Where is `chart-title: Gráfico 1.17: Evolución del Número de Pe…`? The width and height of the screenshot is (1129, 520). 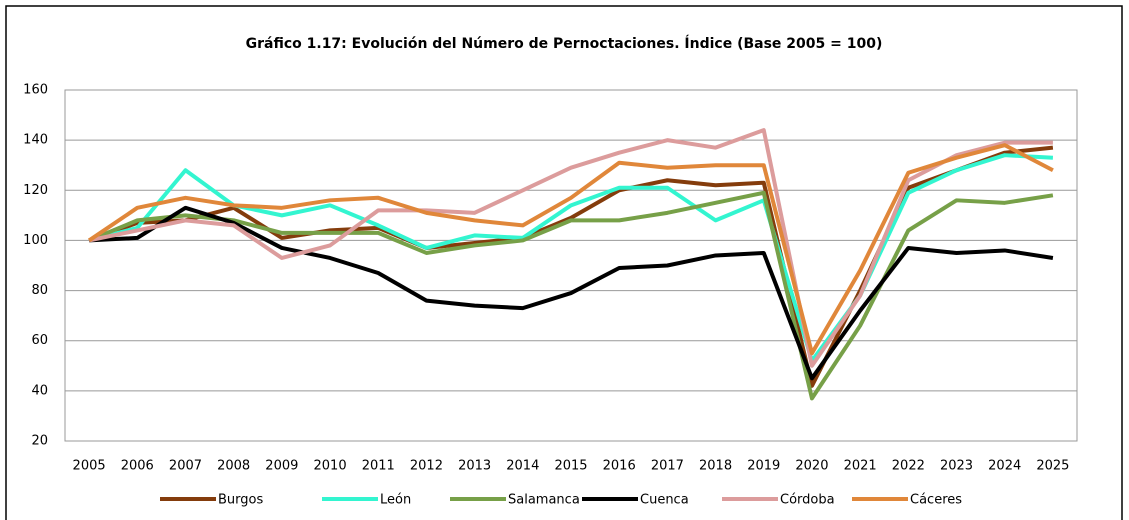
chart-title: Gráfico 1.17: Evolución del Número de Pe… is located at coordinates (564, 43).